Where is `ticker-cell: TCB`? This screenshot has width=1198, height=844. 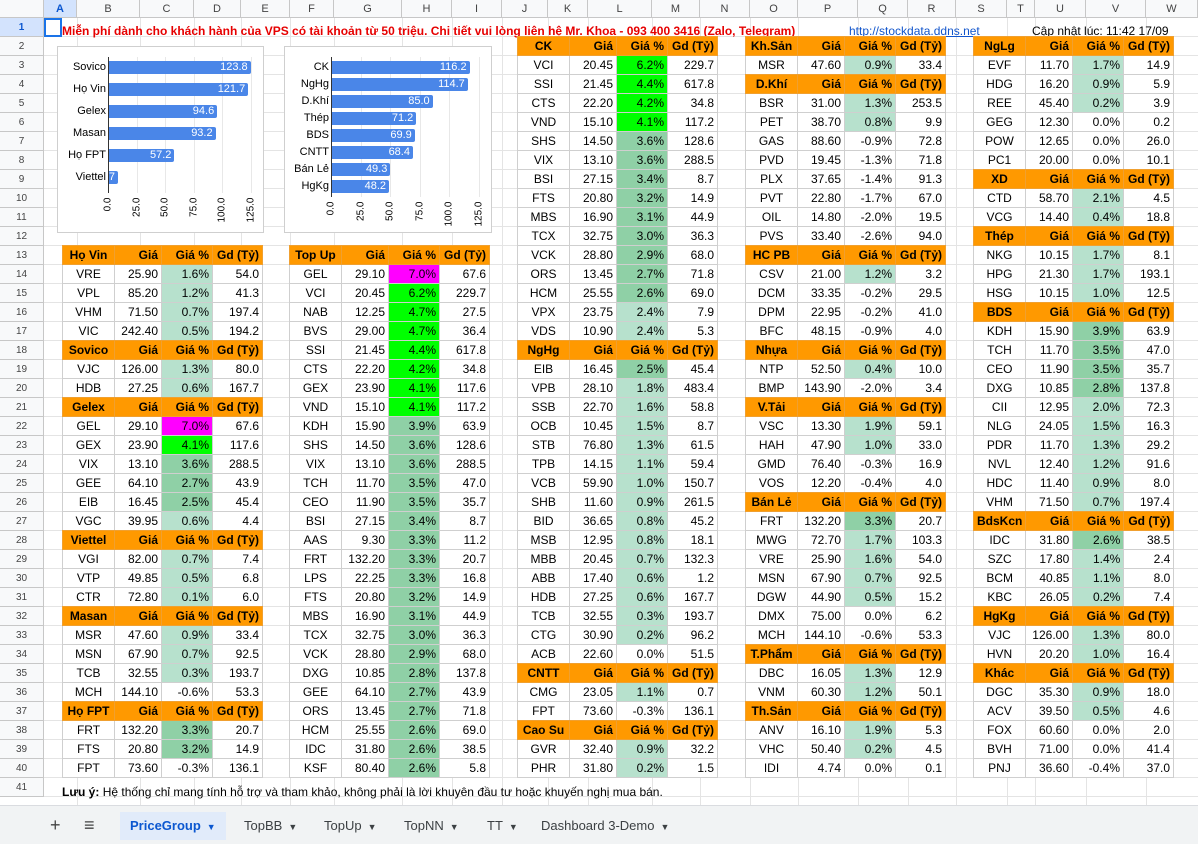 ticker-cell: TCB is located at coordinates (543, 616).